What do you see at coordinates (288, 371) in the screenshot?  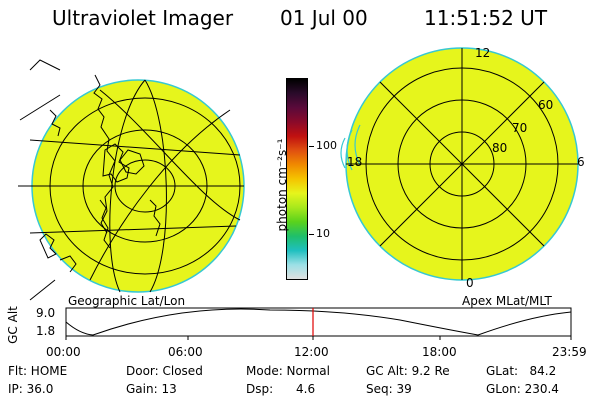 I see `mode-status: Mode: Normal` at bounding box center [288, 371].